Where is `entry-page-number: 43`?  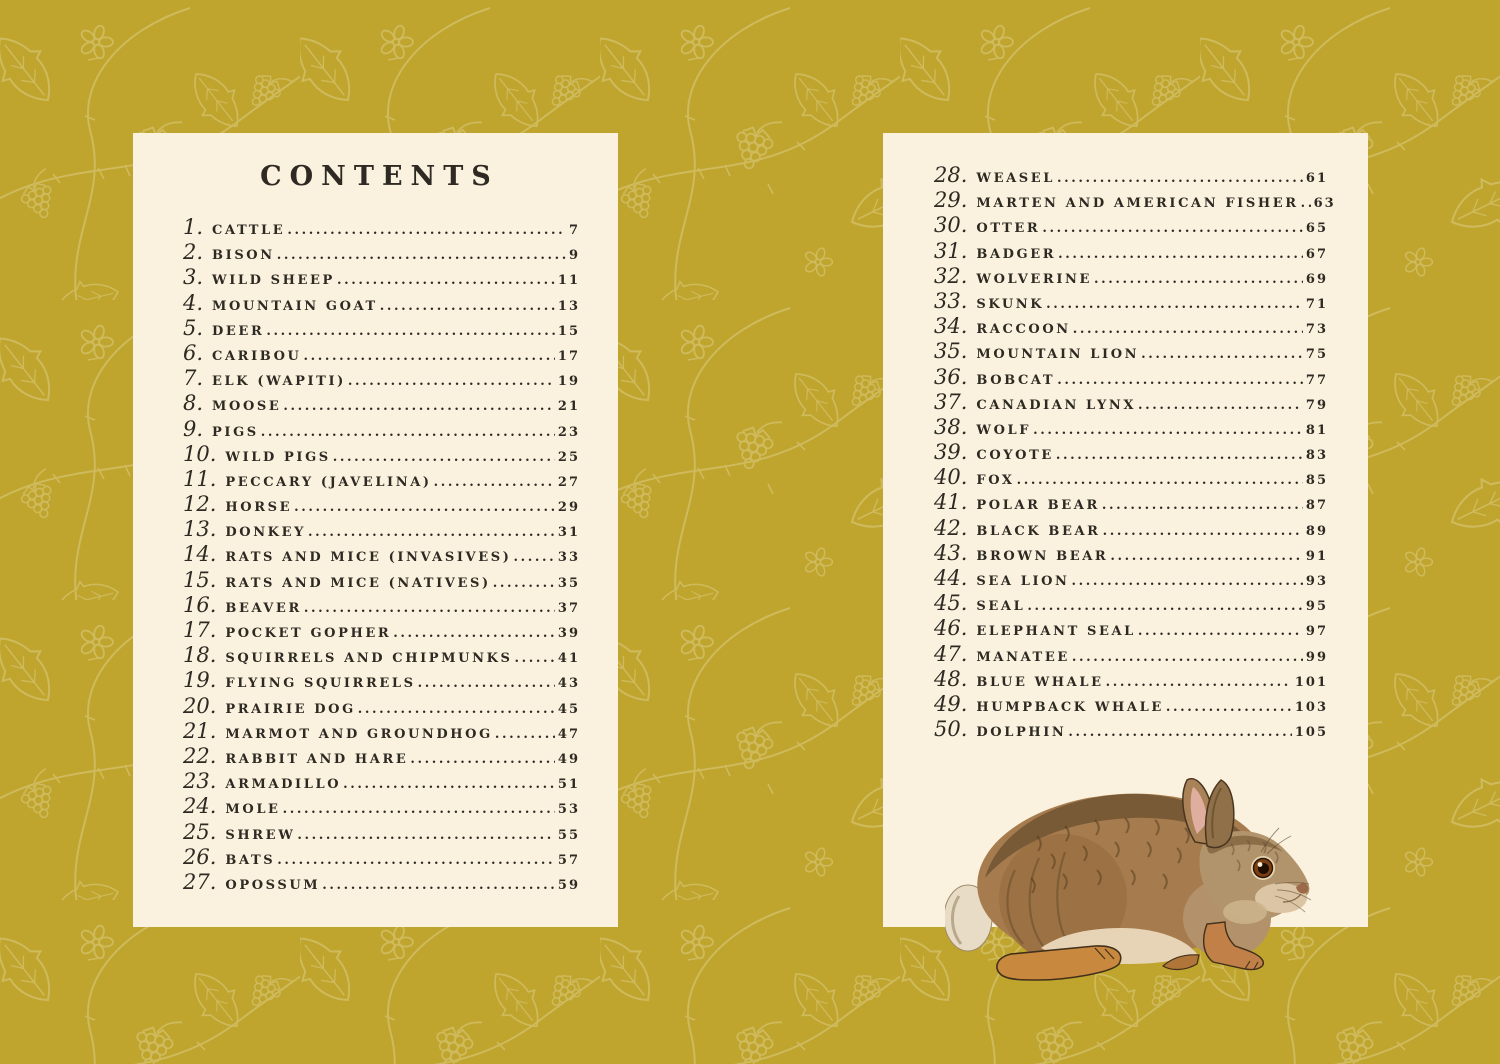
entry-page-number: 43 is located at coordinates (568, 684).